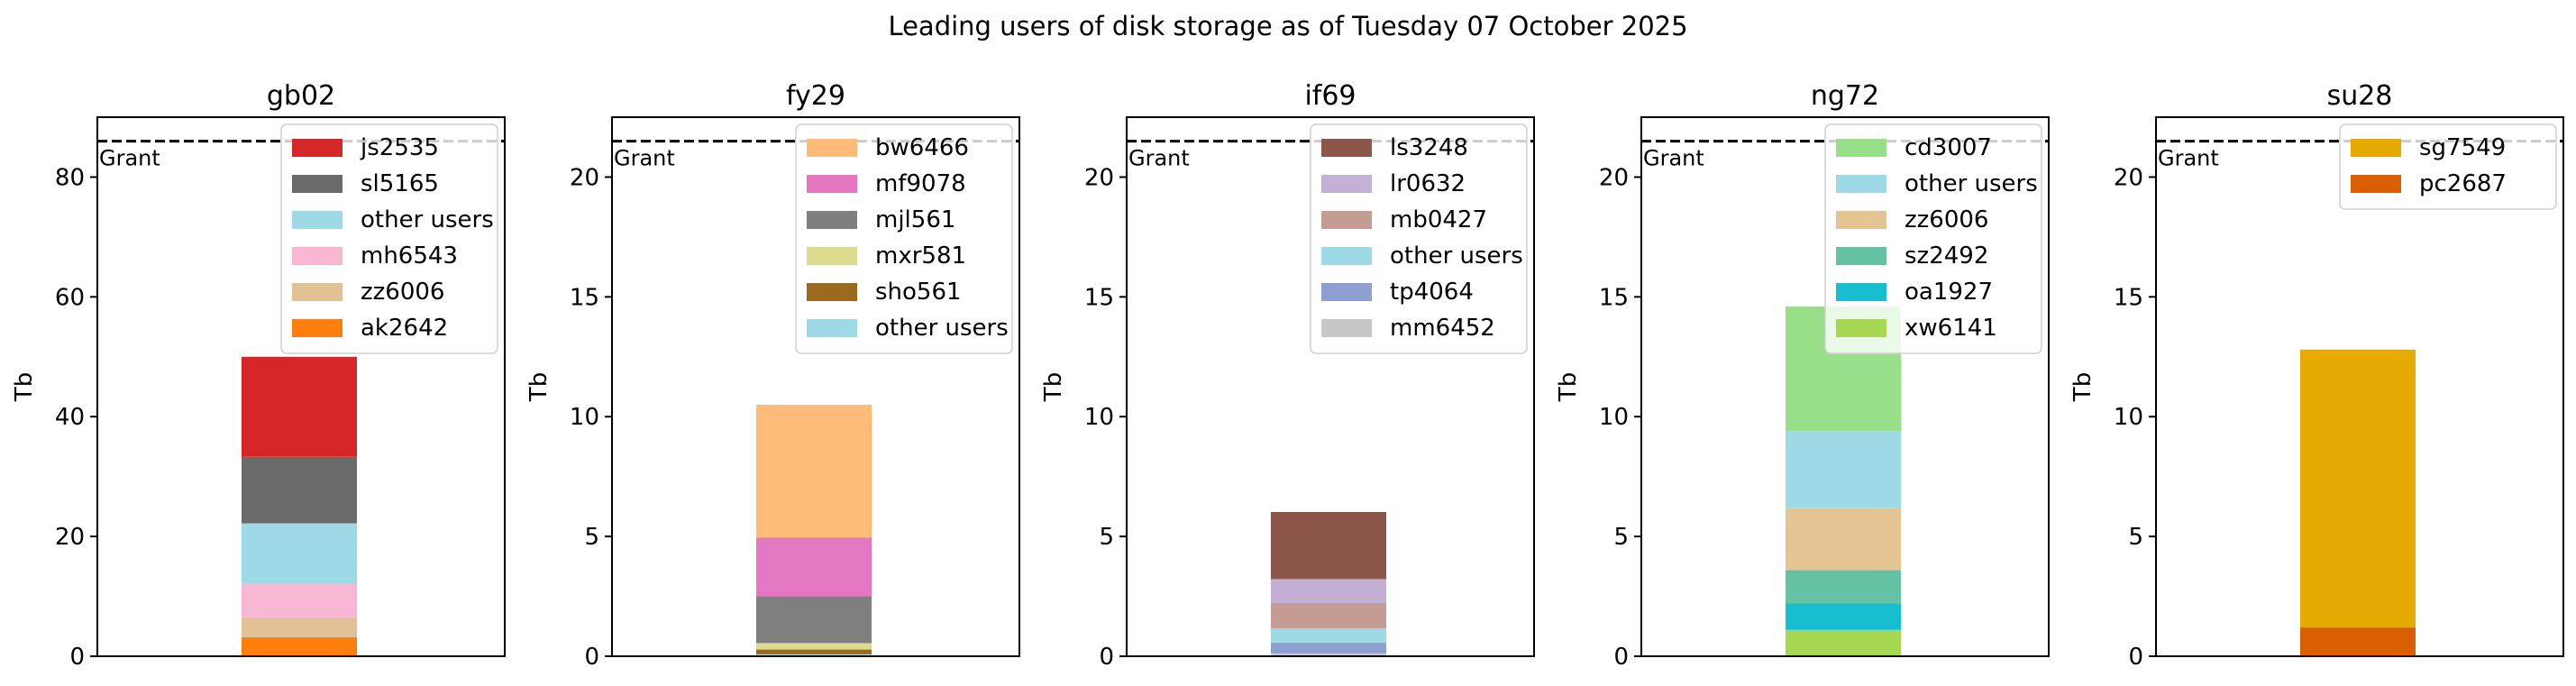  I want to click on legend-label-mh6543: mh6543, so click(409, 256).